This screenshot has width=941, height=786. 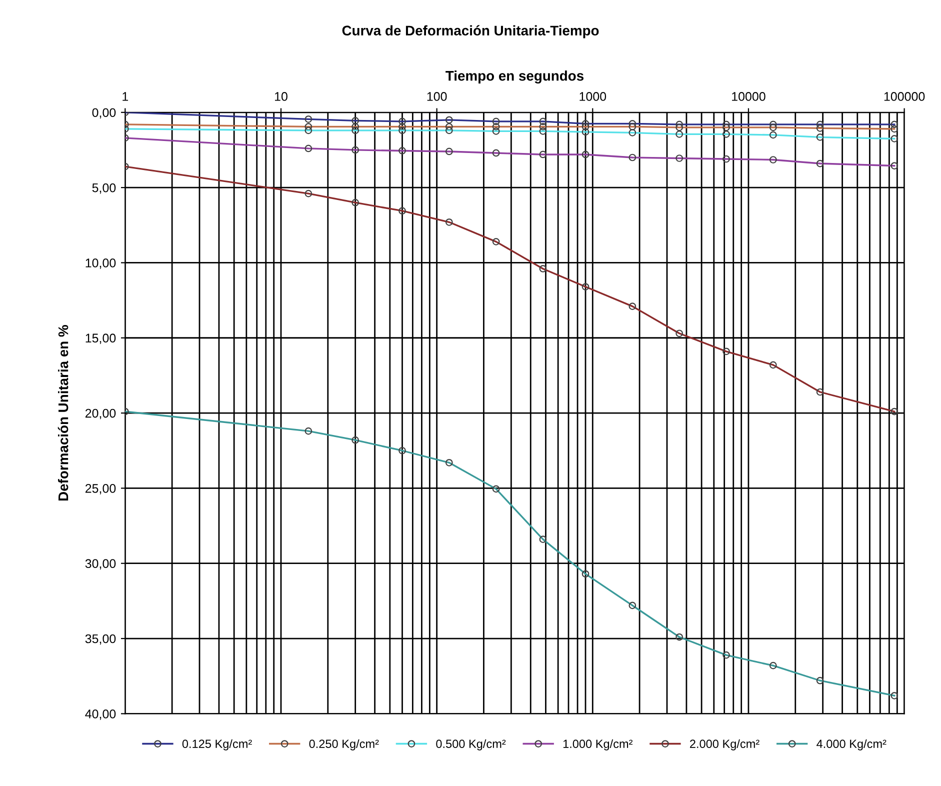 I want to click on y-axis-title: Deformación Unitaria en %, so click(x=63, y=412).